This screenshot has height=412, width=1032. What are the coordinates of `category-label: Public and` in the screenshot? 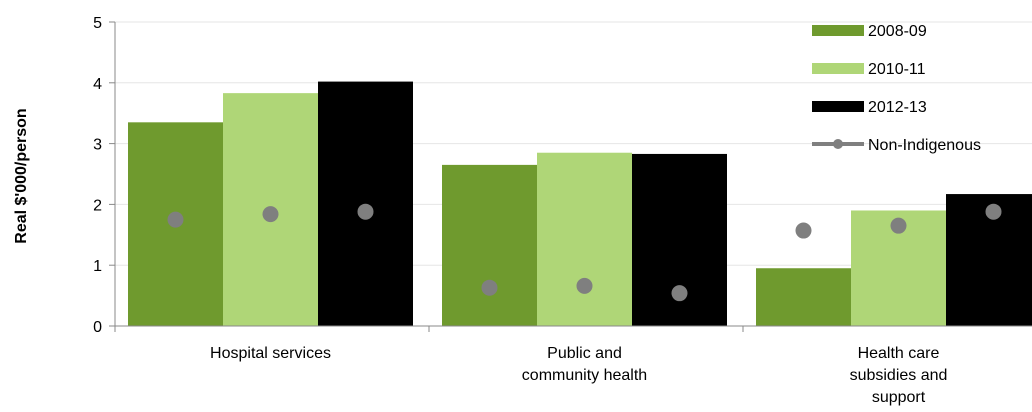 It's located at (584, 353).